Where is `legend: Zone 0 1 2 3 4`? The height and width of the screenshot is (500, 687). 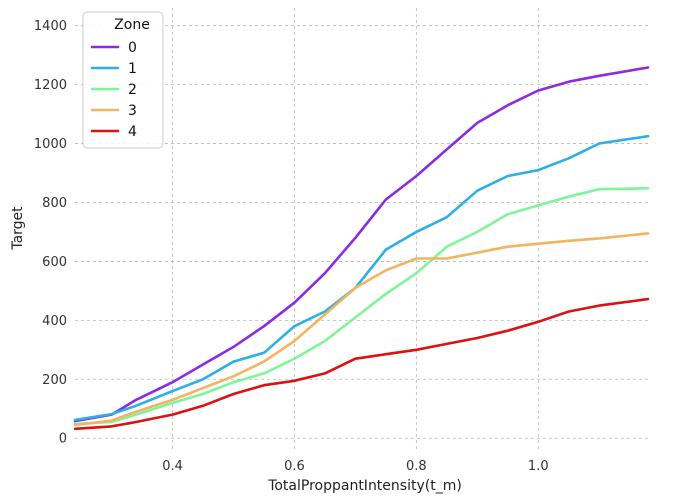
legend: Zone 0 1 2 3 4 is located at coordinates (123, 80).